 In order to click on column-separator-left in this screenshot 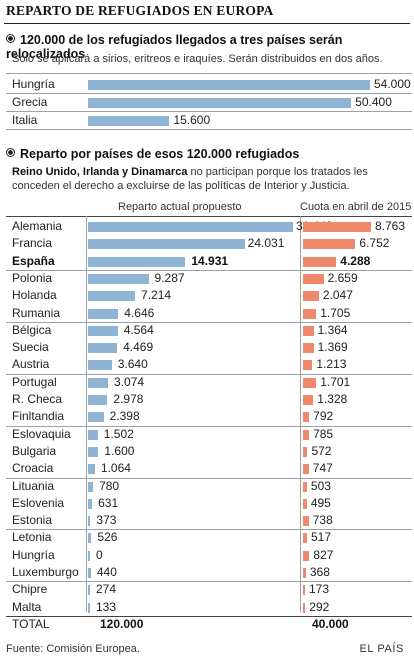, I will do `click(86, 414)`.